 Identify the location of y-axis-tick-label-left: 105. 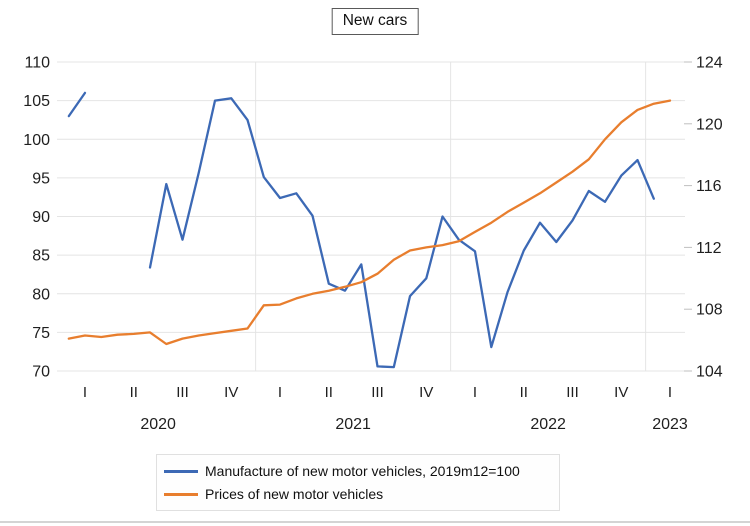
(36, 101).